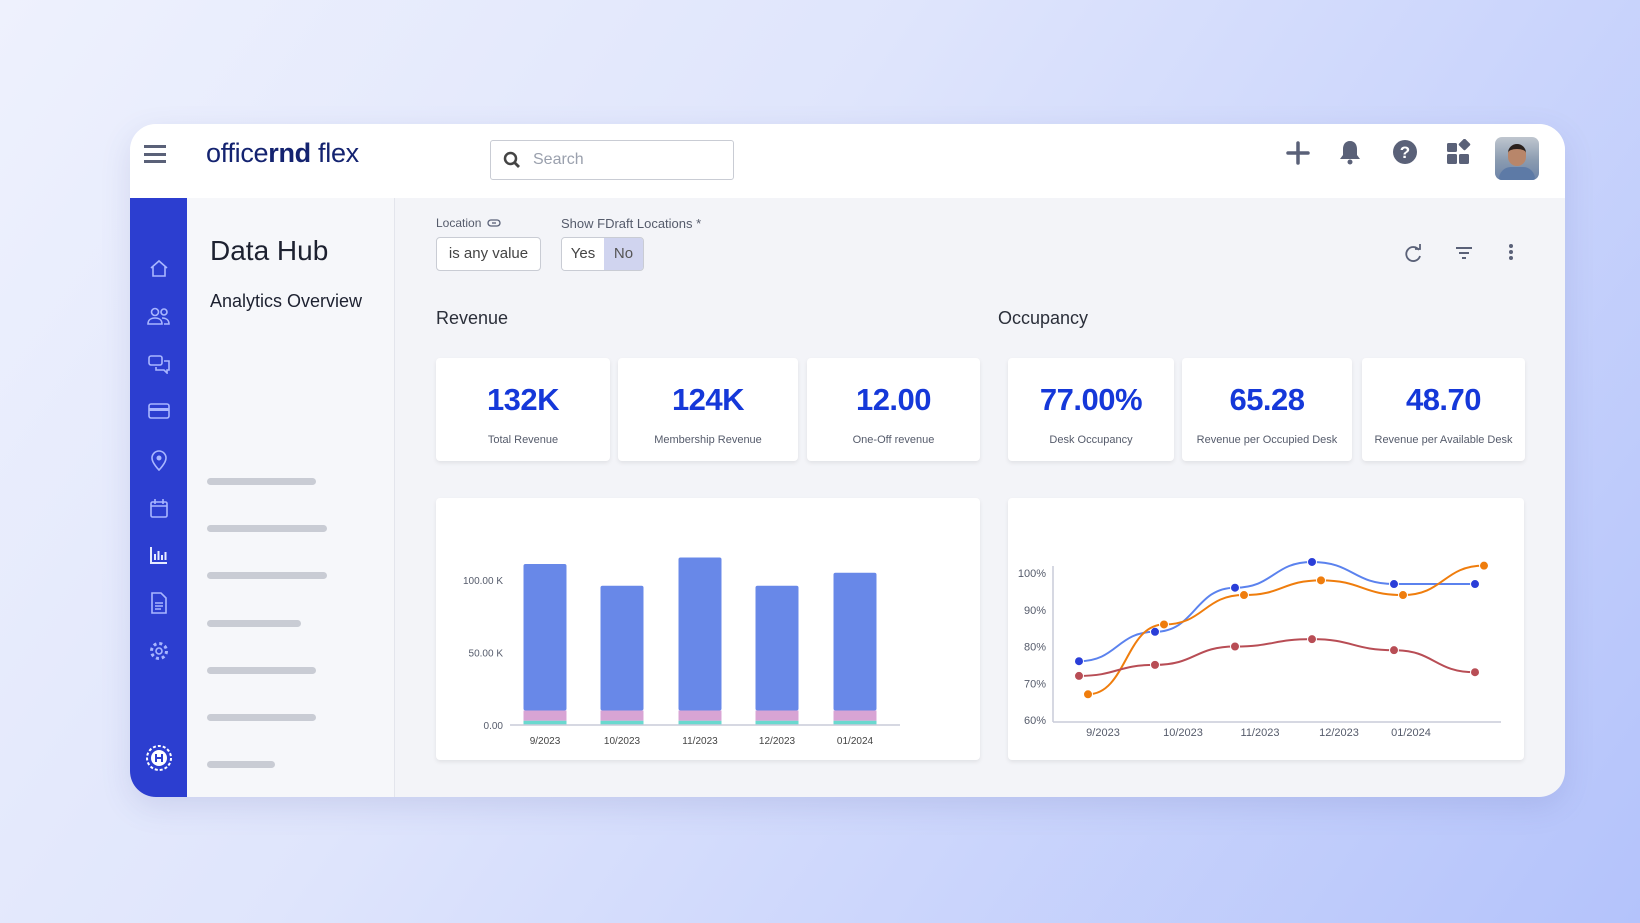 The width and height of the screenshot is (1640, 923). Describe the element at coordinates (1517, 158) in the screenshot. I see `user-avatar` at that location.